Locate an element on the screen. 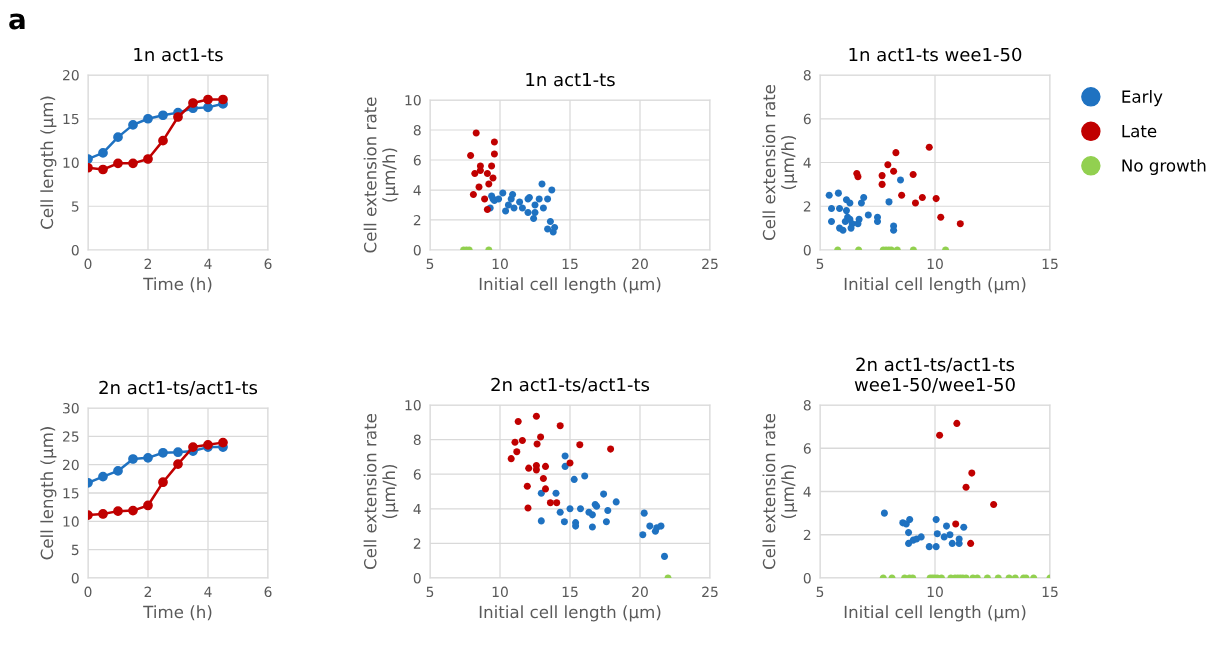  legend-label: No growth is located at coordinates (1164, 167).